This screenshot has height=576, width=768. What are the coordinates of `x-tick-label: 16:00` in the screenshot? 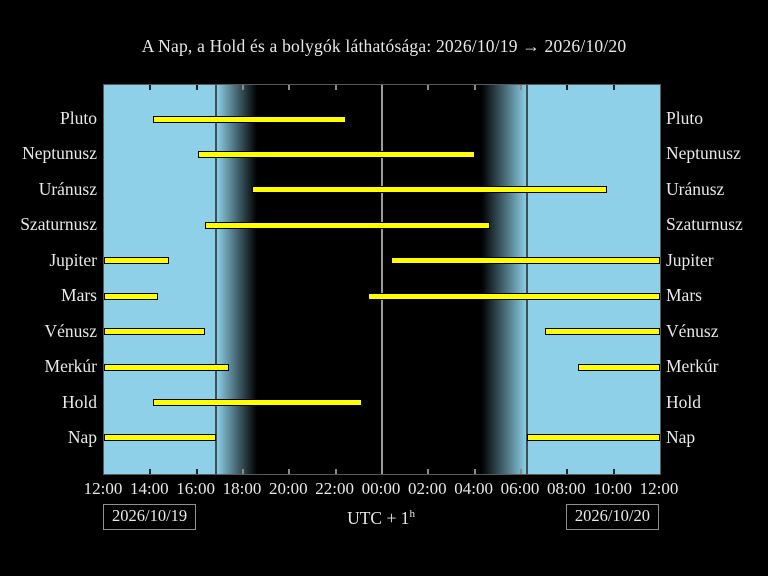 It's located at (196, 488).